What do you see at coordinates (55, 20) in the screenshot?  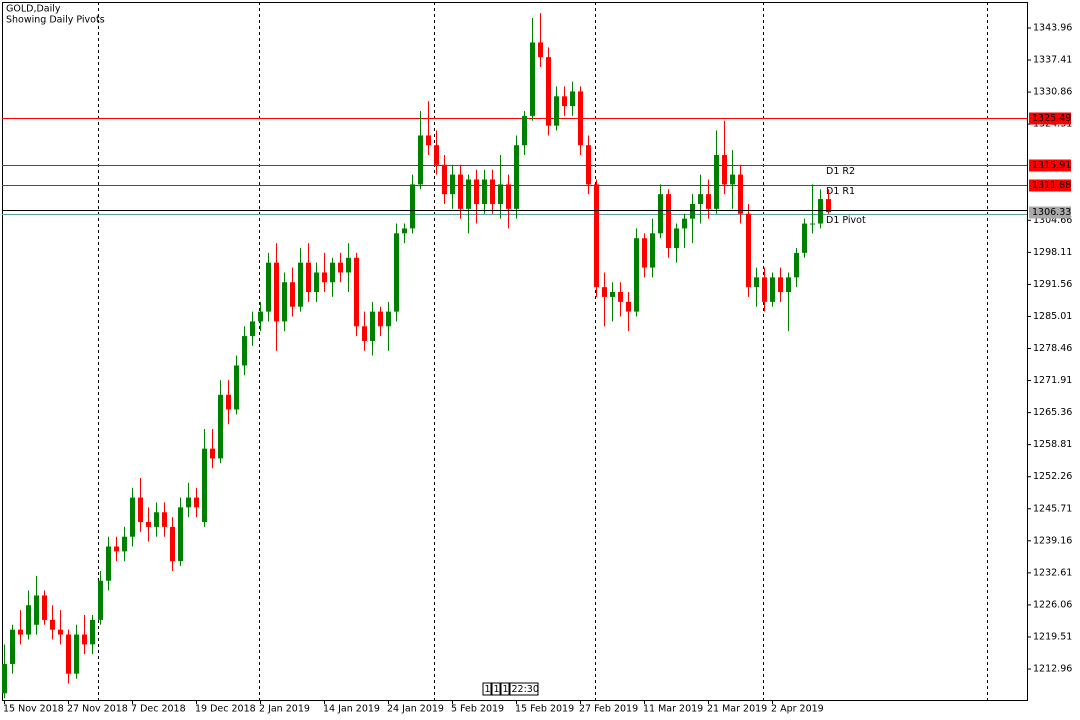 I see `chart-subtitle: Showing Daily Pivots` at bounding box center [55, 20].